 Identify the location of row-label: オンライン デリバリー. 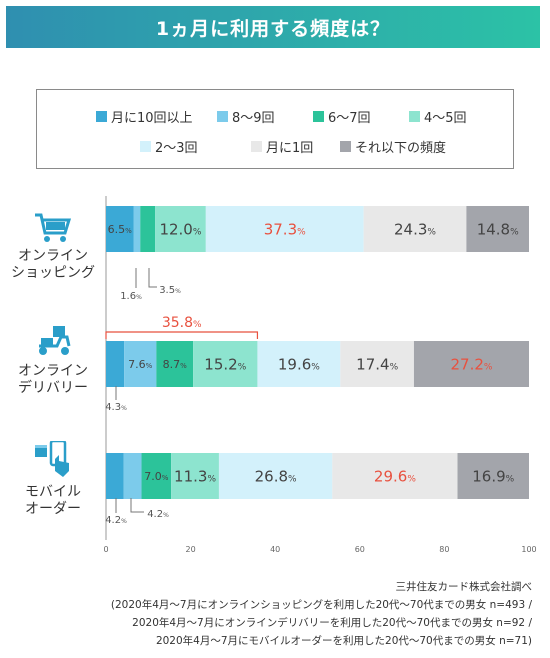
(53, 380).